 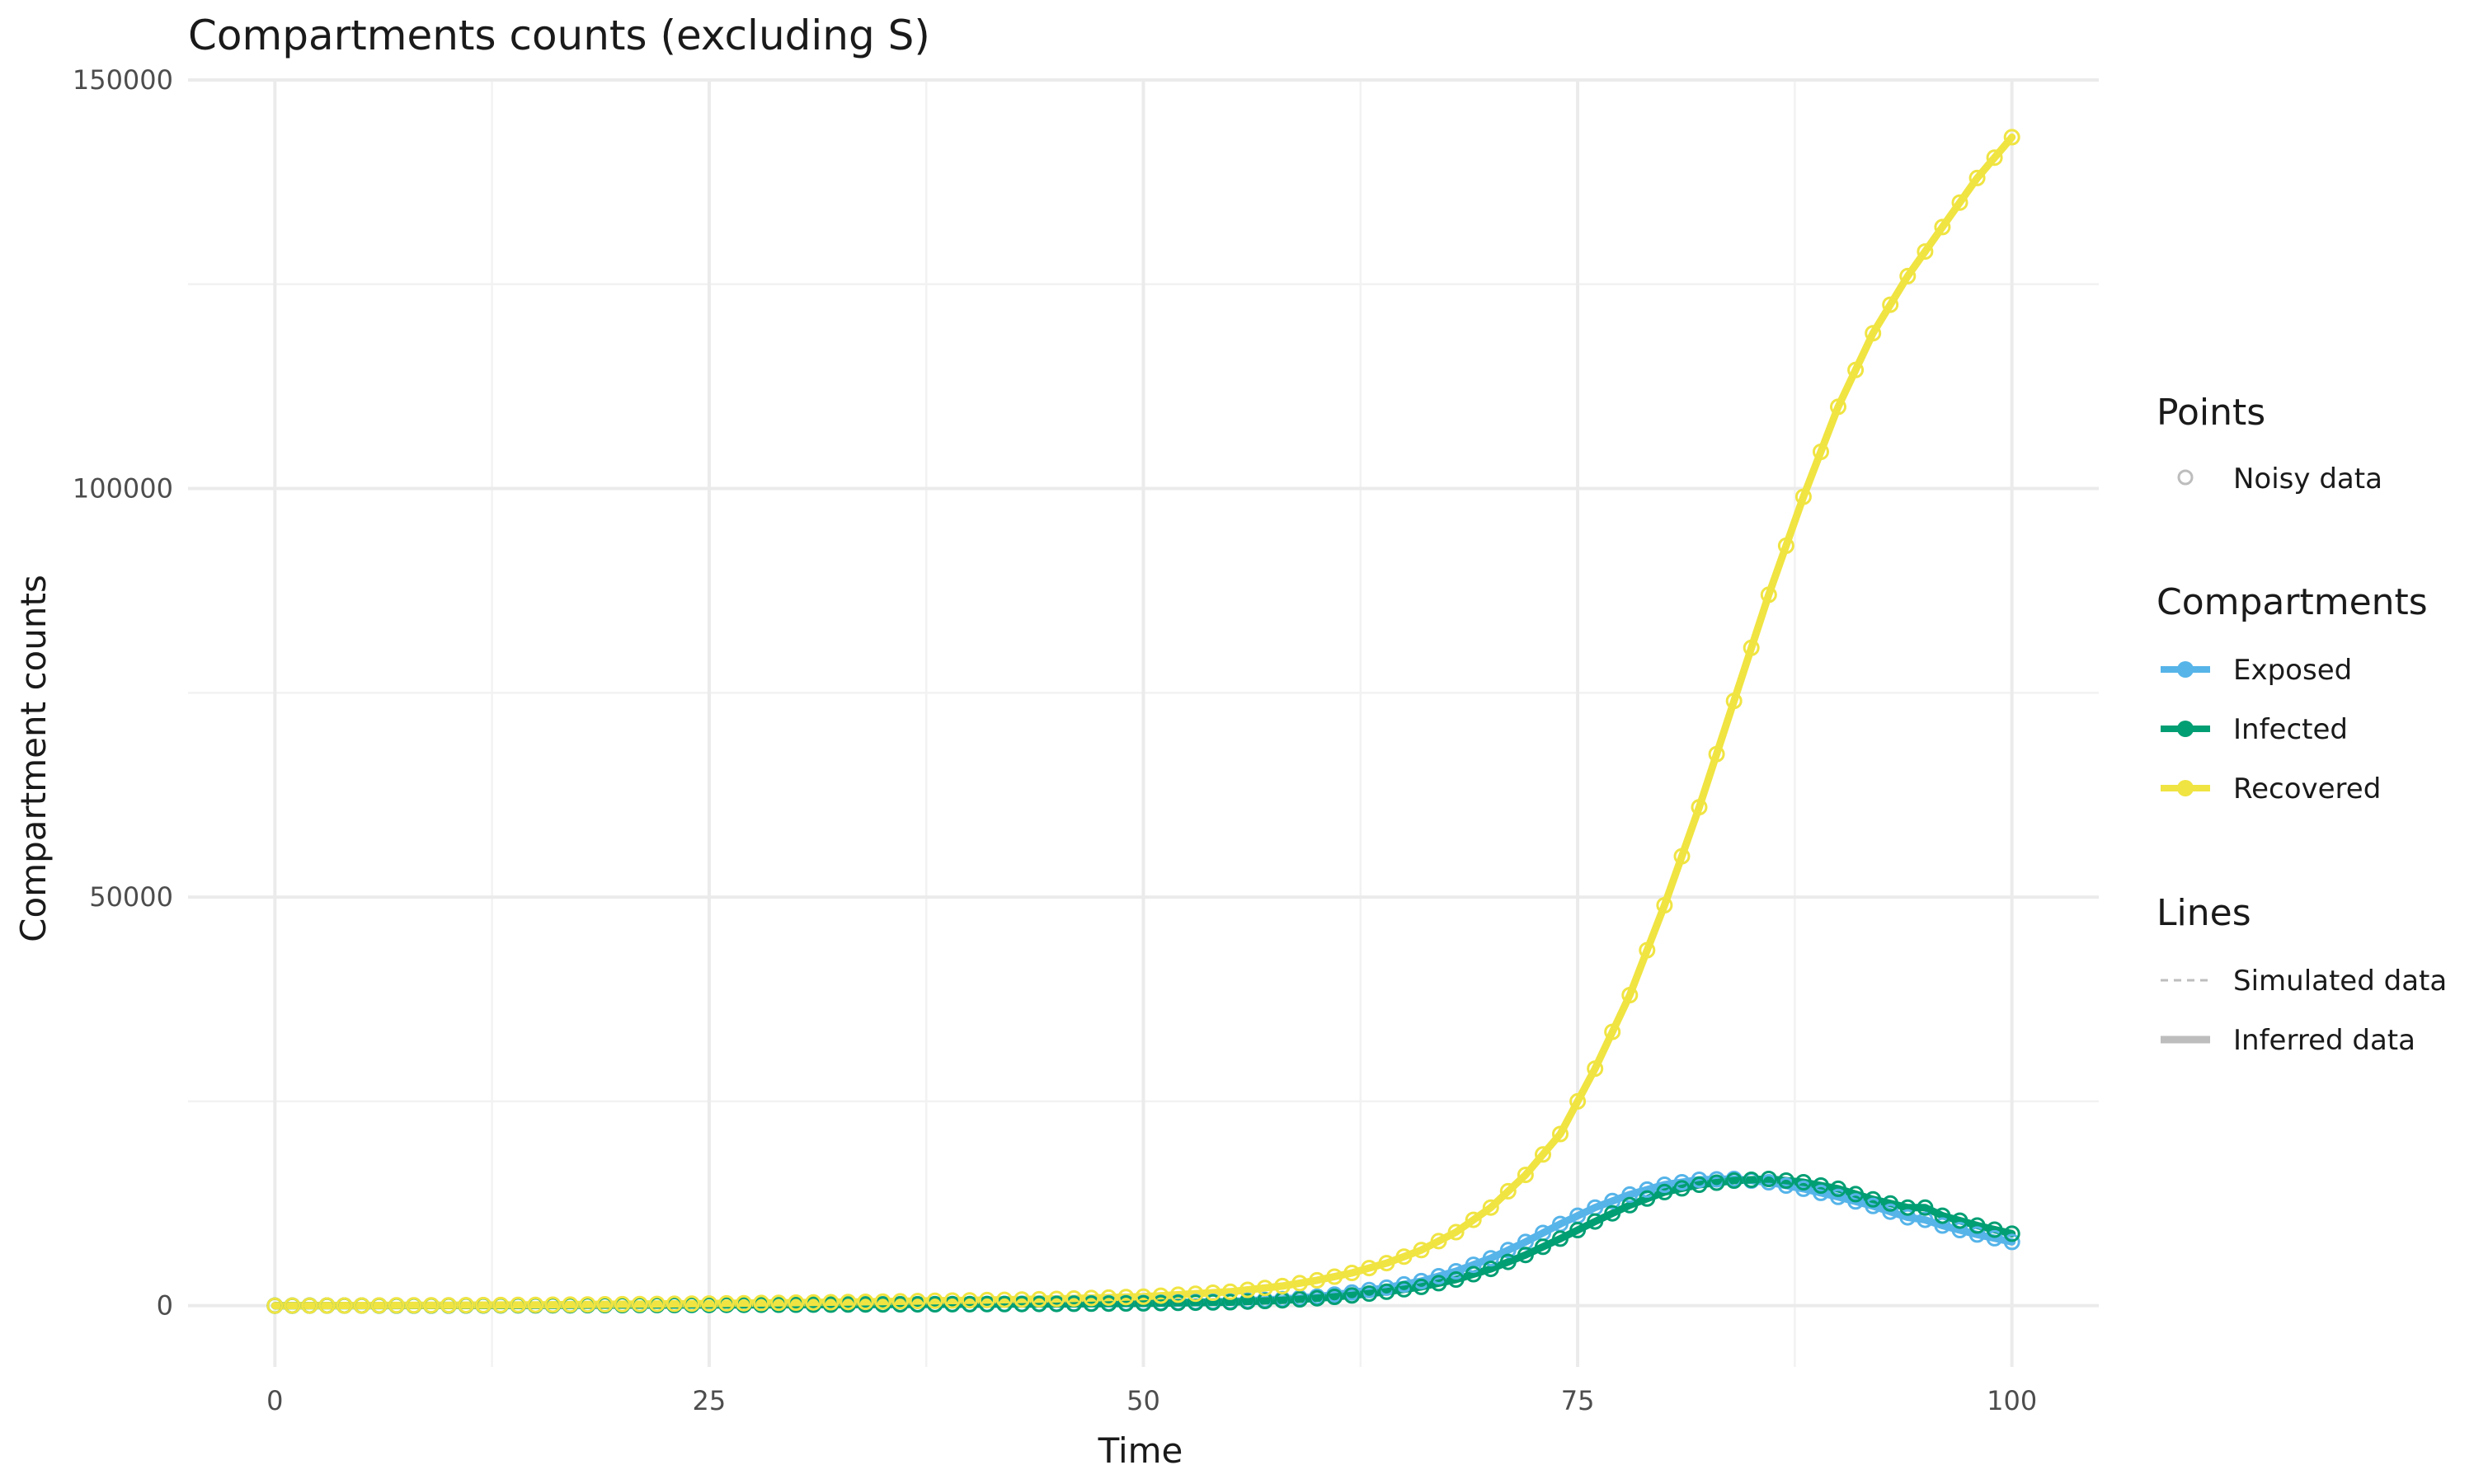 I want to click on legend-exposed-label: Exposed, so click(x=2292, y=670).